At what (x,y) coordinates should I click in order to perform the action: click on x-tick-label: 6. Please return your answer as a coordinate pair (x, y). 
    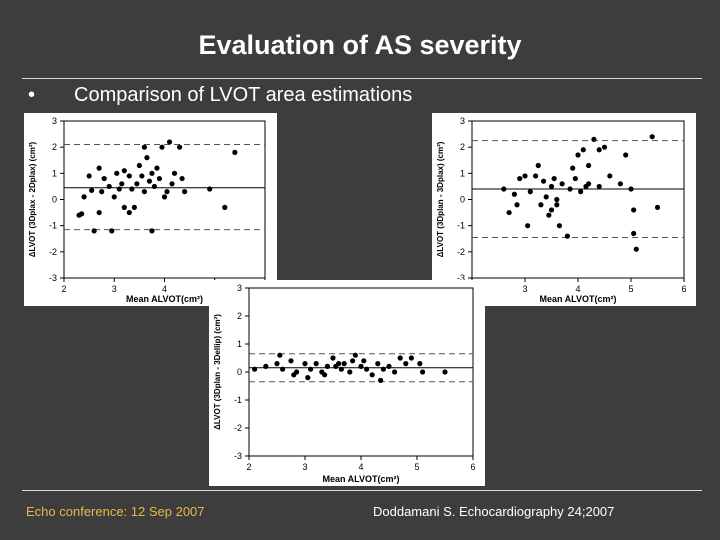
    Looking at the image, I should click on (472, 467).